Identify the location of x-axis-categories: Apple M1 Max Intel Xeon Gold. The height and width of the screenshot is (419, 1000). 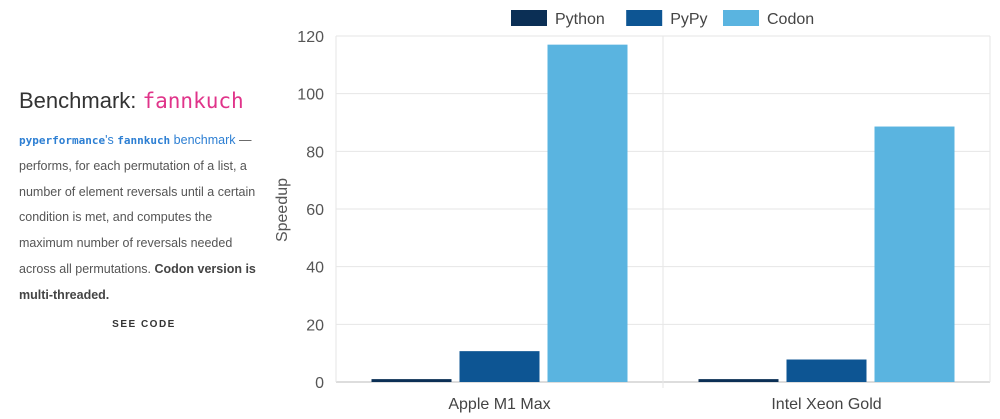
(664, 404).